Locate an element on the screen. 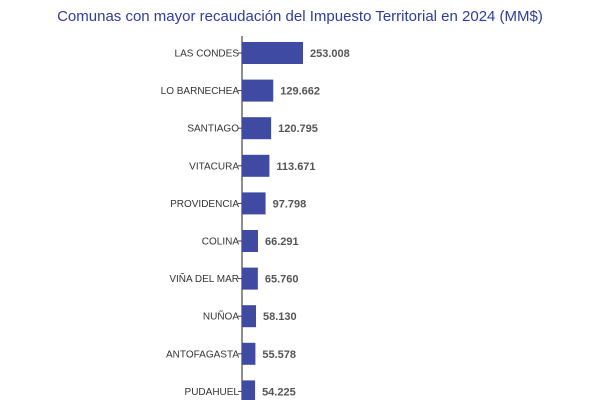 This screenshot has width=600, height=400. value-label: 54.225 is located at coordinates (279, 392).